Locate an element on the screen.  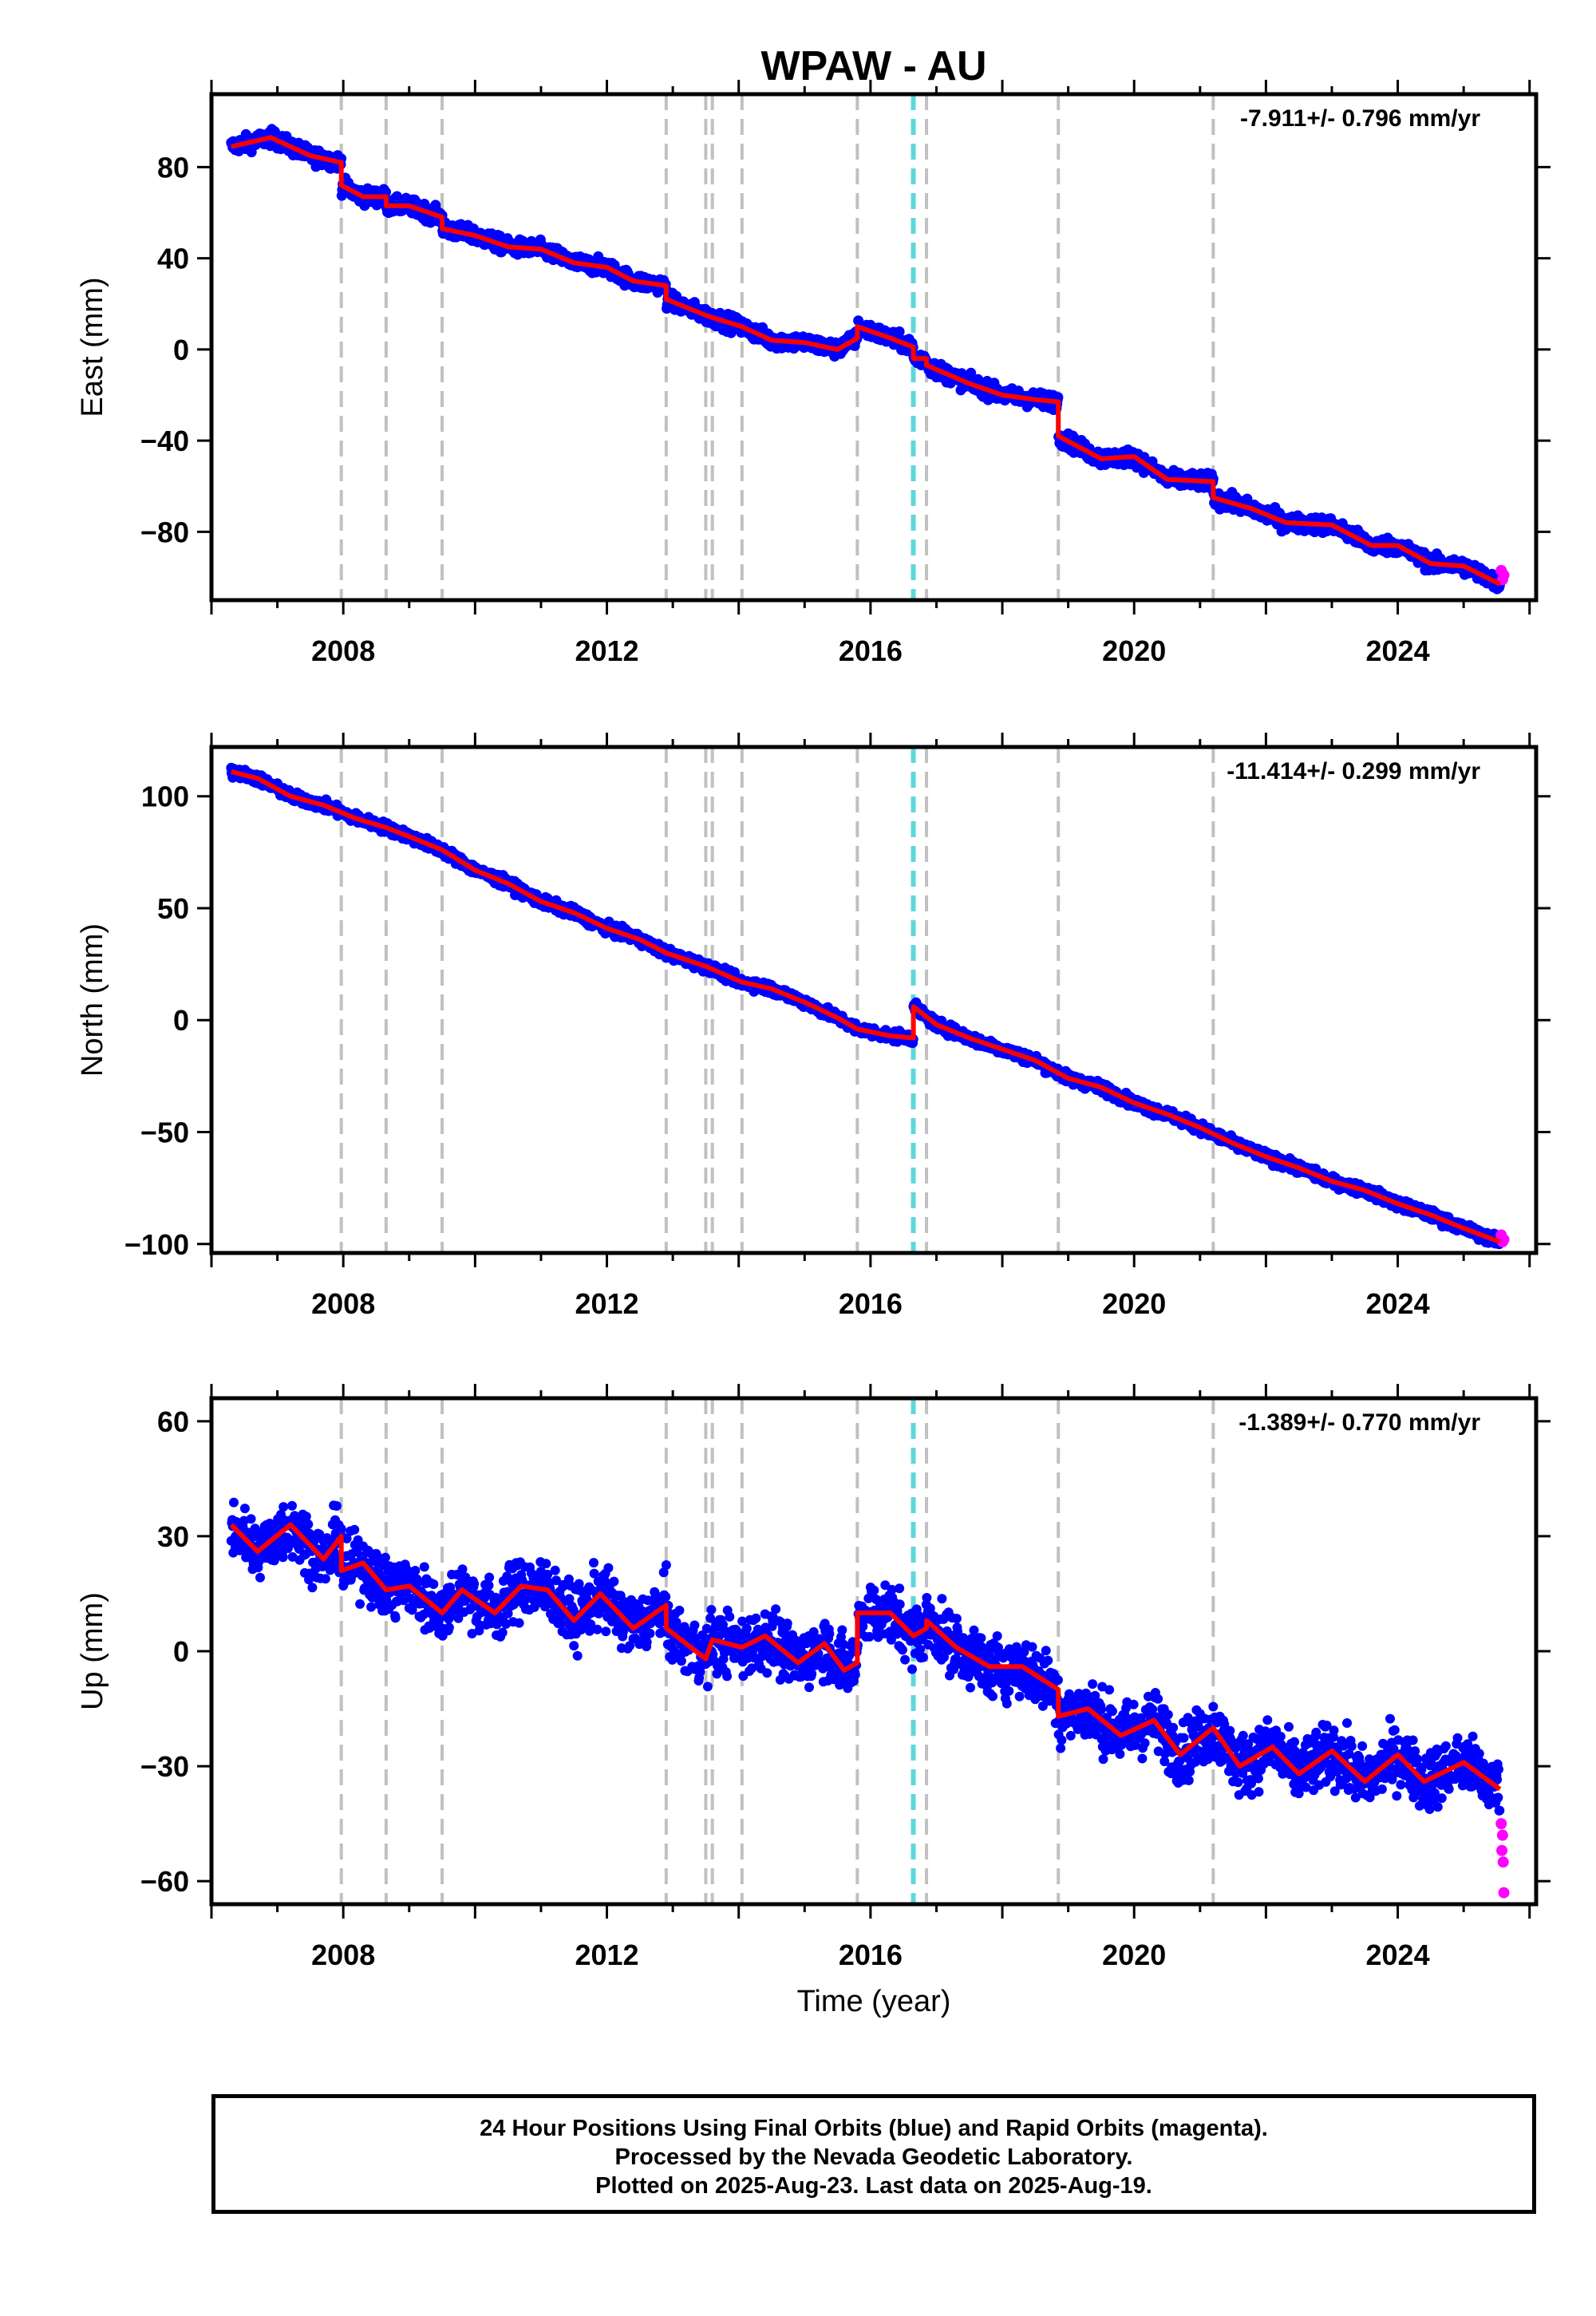
x-tick-label: 2008 is located at coordinates (343, 650).